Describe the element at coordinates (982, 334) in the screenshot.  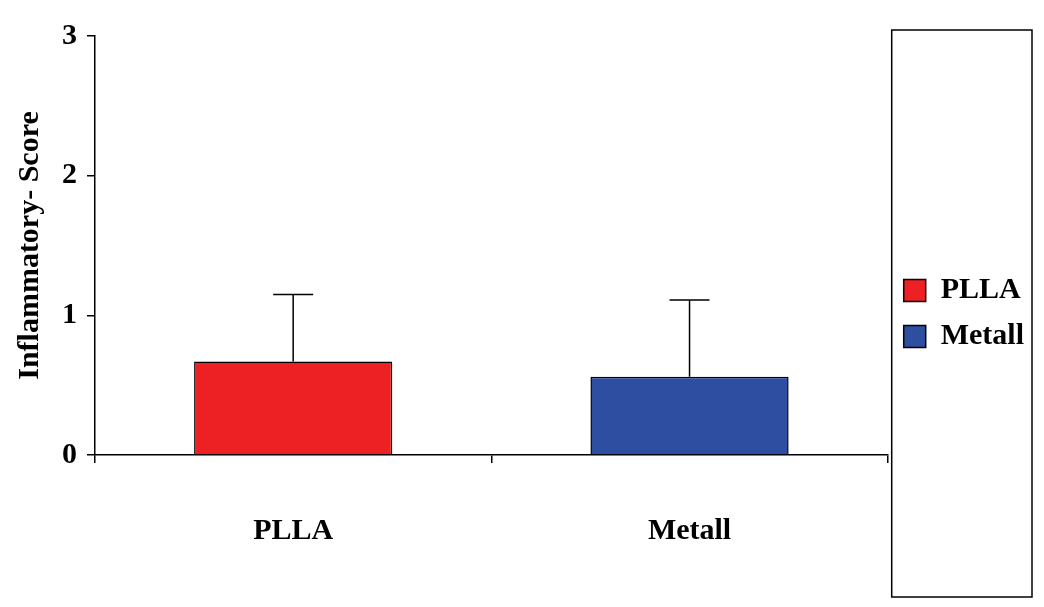
I see `legend-label: Metall` at that location.